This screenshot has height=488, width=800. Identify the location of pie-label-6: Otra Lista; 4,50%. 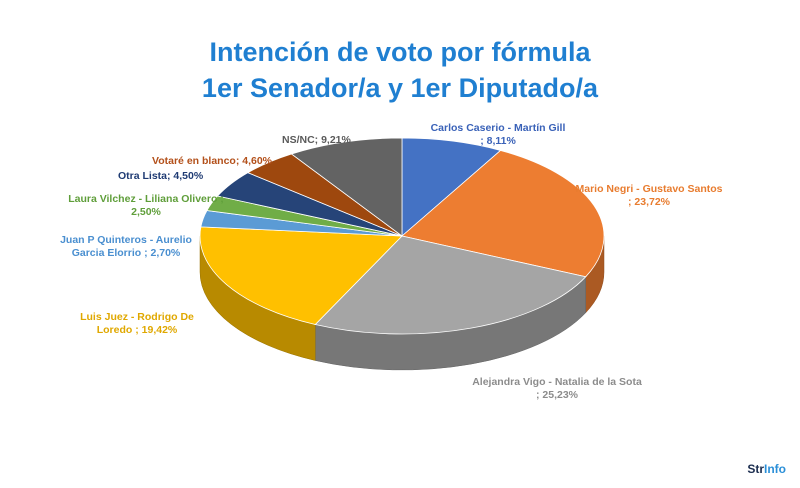
(161, 176).